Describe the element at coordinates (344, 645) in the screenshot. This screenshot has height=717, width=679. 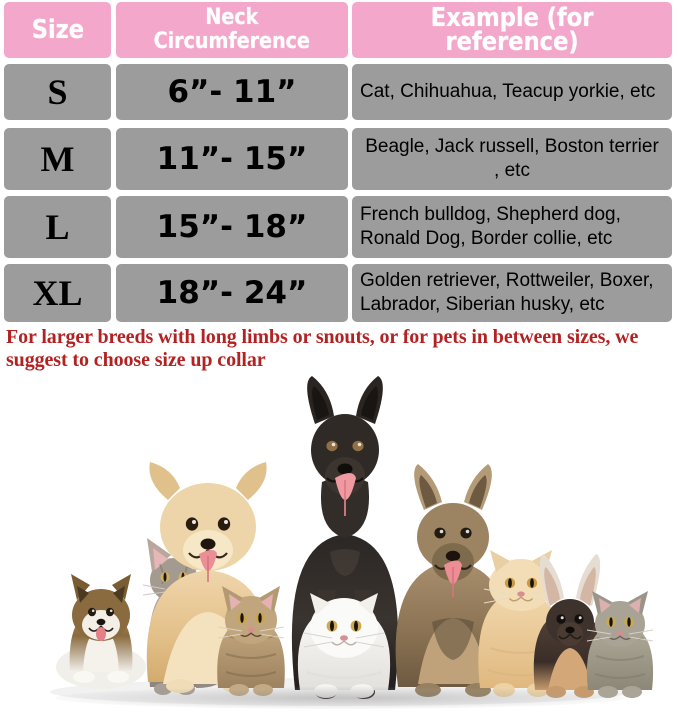
I see `pet-white-persian-cat` at that location.